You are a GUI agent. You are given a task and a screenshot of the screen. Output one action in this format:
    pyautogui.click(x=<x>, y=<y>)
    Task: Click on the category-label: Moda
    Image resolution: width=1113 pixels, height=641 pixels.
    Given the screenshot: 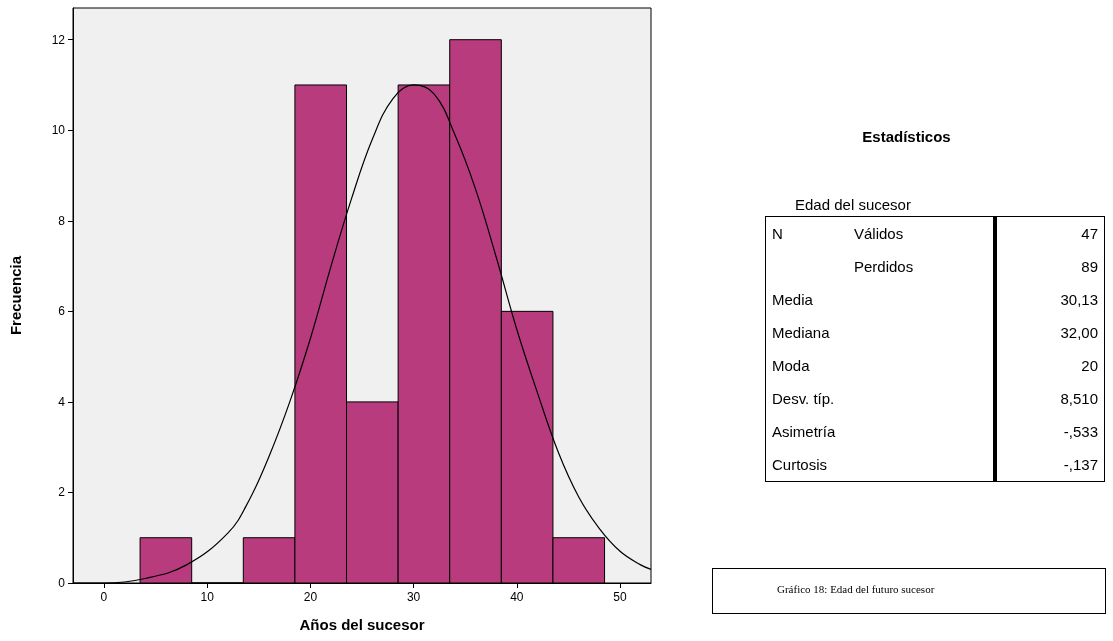 What is the action you would take?
    pyautogui.click(x=791, y=366)
    